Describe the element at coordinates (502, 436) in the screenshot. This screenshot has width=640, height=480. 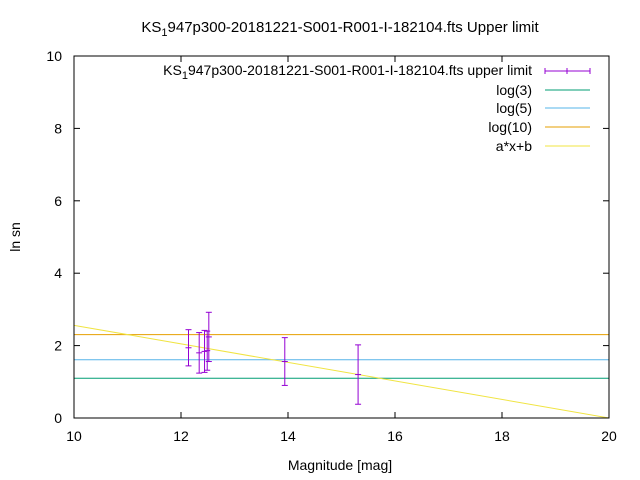
I see `x-tick-label-4: 18` at that location.